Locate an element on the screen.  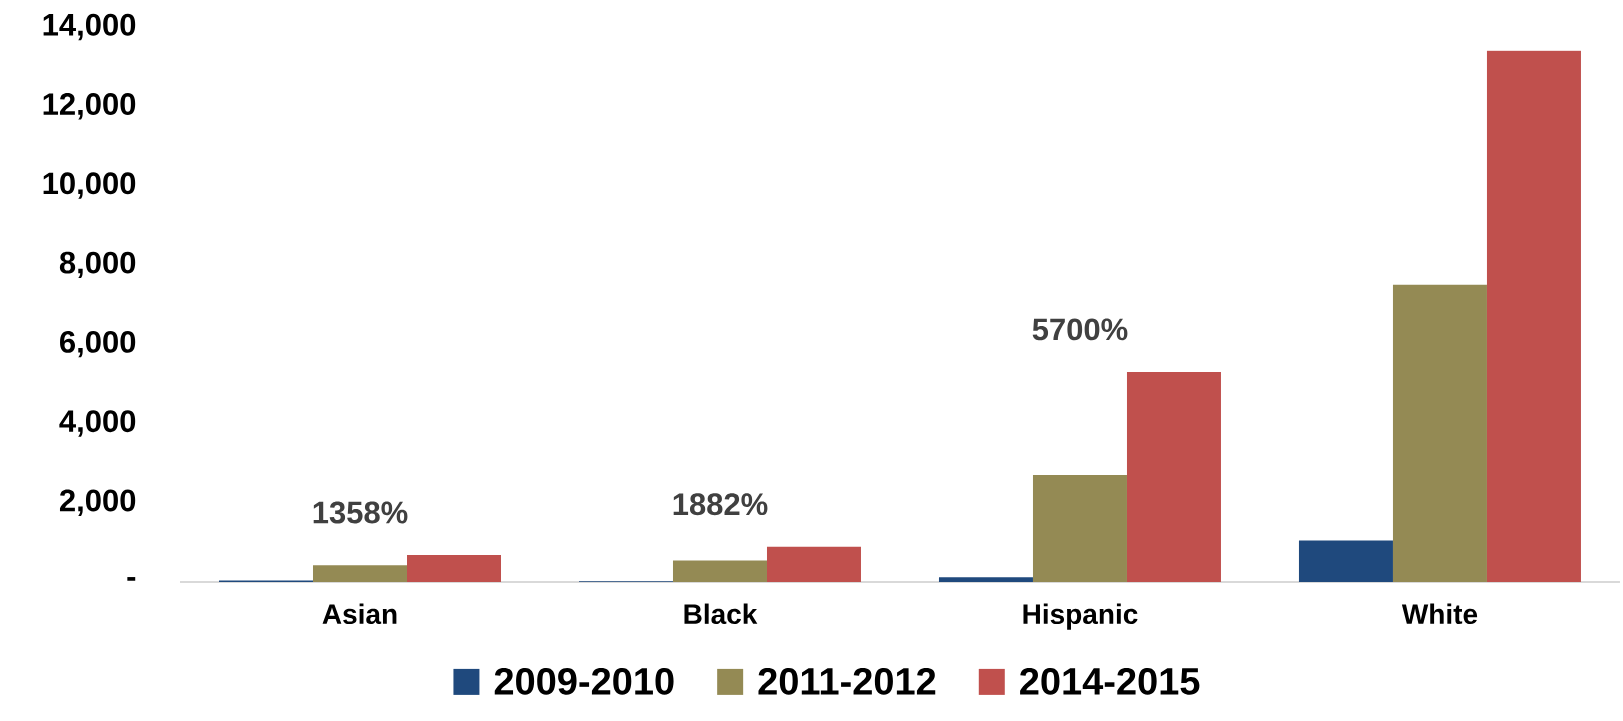
x-tick-label: White is located at coordinates (1439, 614).